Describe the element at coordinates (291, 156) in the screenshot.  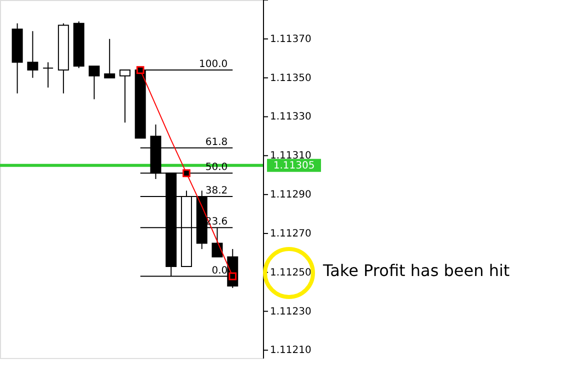
I see `y-tick-label: 1.11310` at that location.